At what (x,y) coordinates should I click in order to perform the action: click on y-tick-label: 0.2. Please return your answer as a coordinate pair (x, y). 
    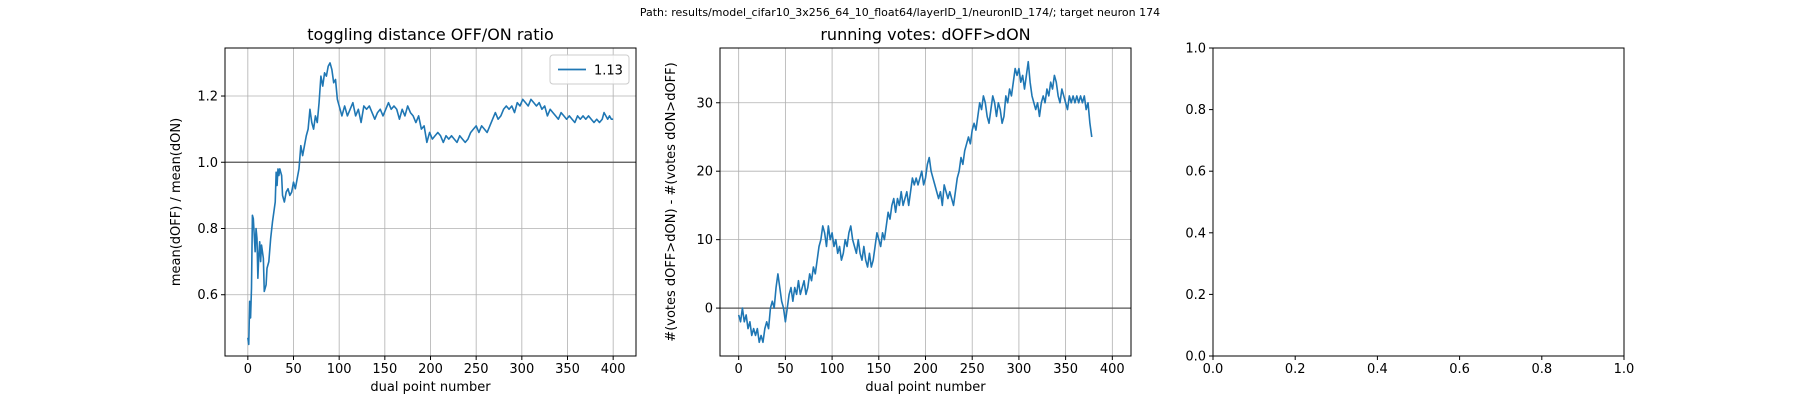
    Looking at the image, I should click on (1195, 295).